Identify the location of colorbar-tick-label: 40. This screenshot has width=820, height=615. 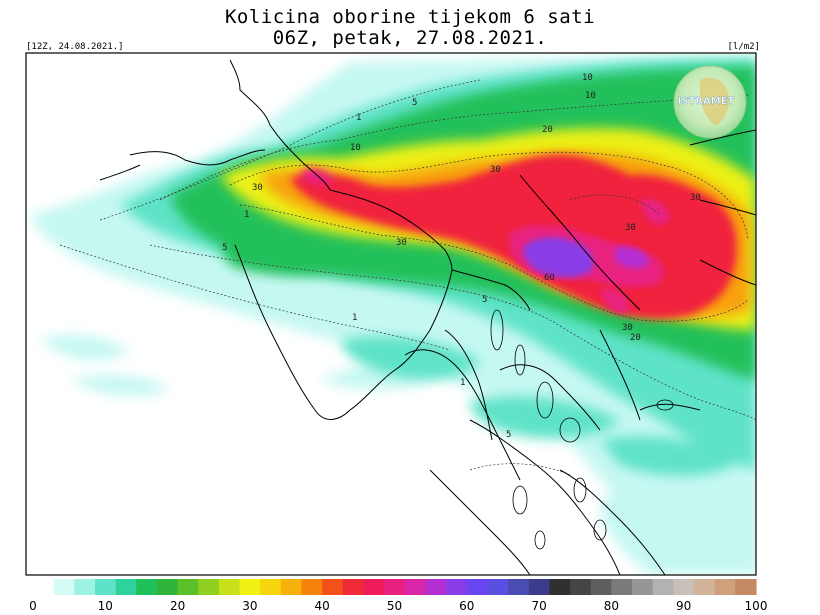
(322, 606).